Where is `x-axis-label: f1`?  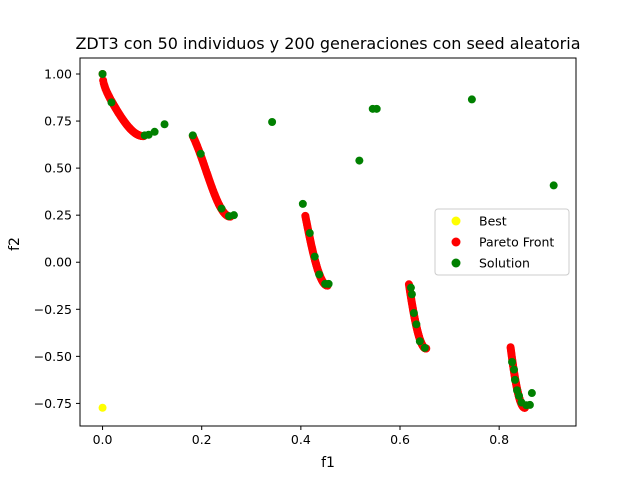
x-axis-label: f1 is located at coordinates (328, 463).